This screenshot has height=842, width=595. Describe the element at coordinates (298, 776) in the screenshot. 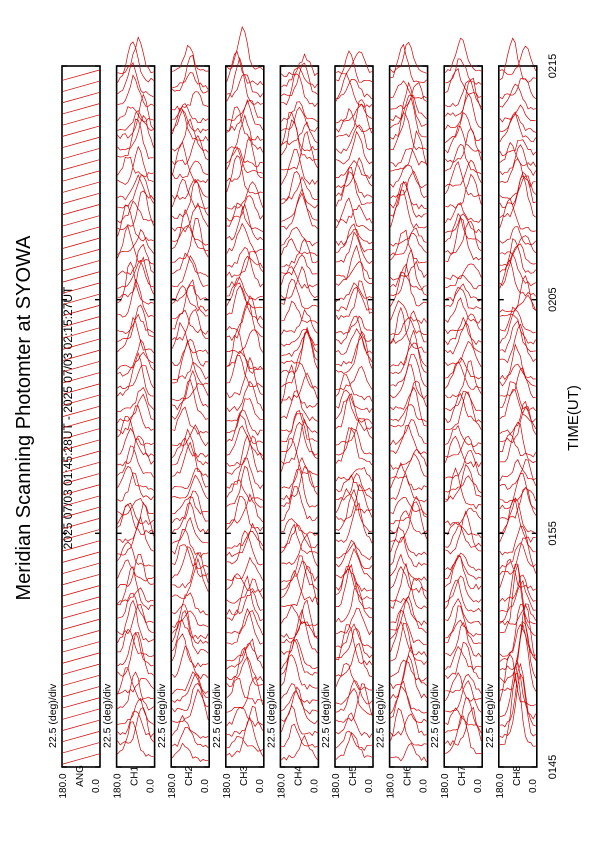

I see `channel-label: CH4` at that location.